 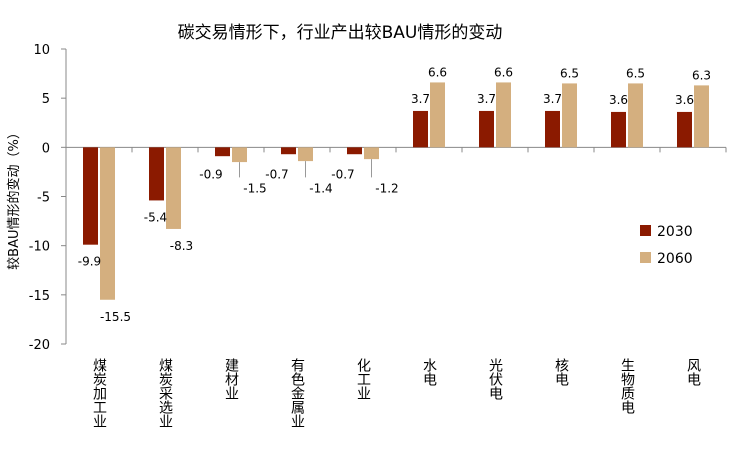 What do you see at coordinates (297, 393) in the screenshot?
I see `x-tick-label: 有色金属业` at bounding box center [297, 393].